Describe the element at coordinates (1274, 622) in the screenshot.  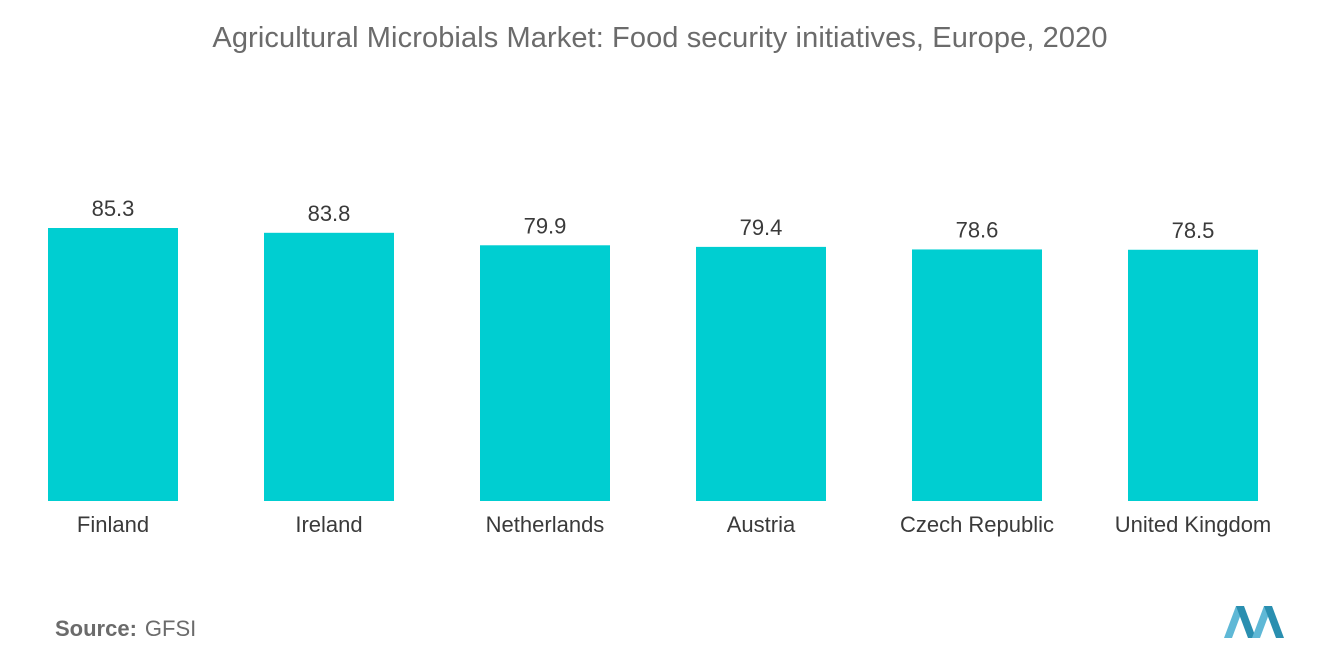
I see `logo-end-stroke` at that location.